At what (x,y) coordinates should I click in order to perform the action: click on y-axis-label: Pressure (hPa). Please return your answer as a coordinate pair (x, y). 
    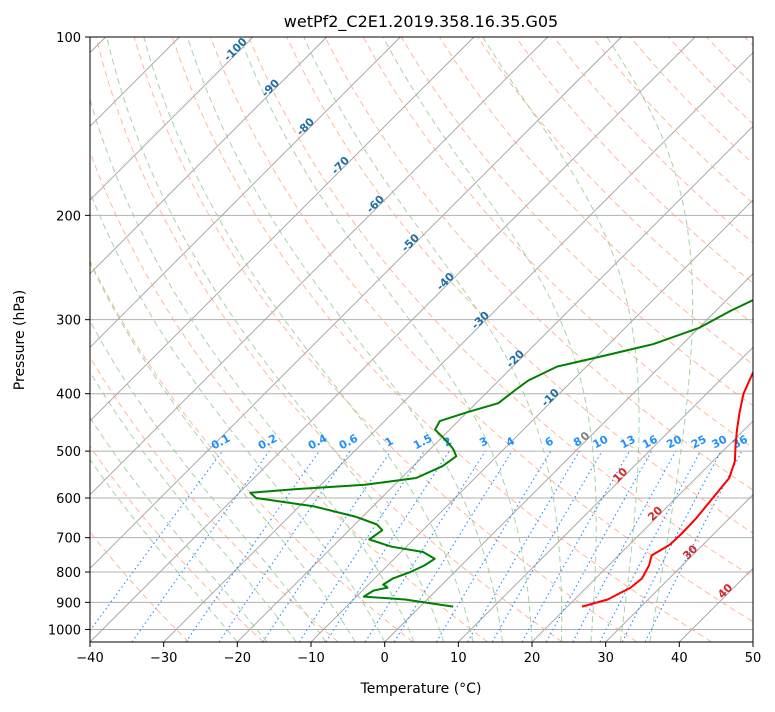
    Looking at the image, I should click on (20, 340).